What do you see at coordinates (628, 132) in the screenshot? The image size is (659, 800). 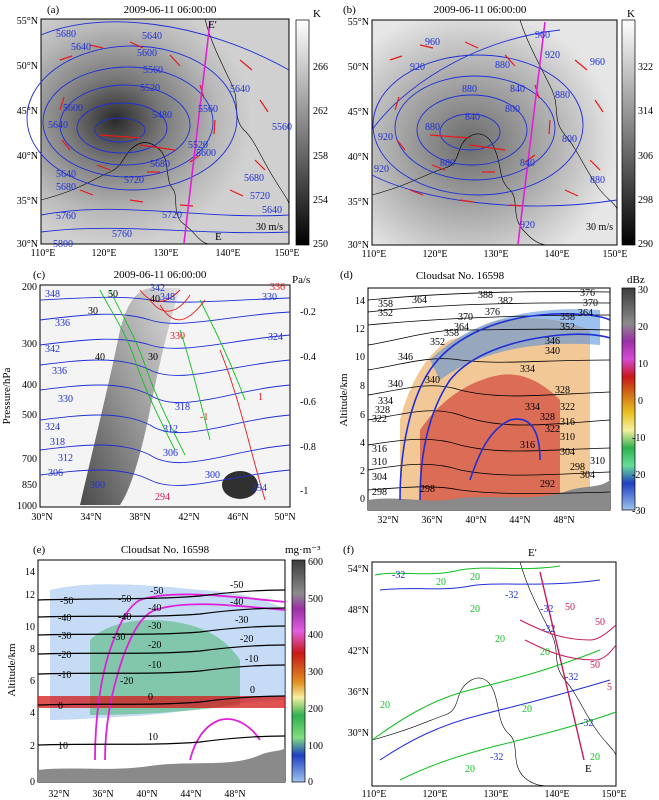 I see `panel-b-colorbar` at bounding box center [628, 132].